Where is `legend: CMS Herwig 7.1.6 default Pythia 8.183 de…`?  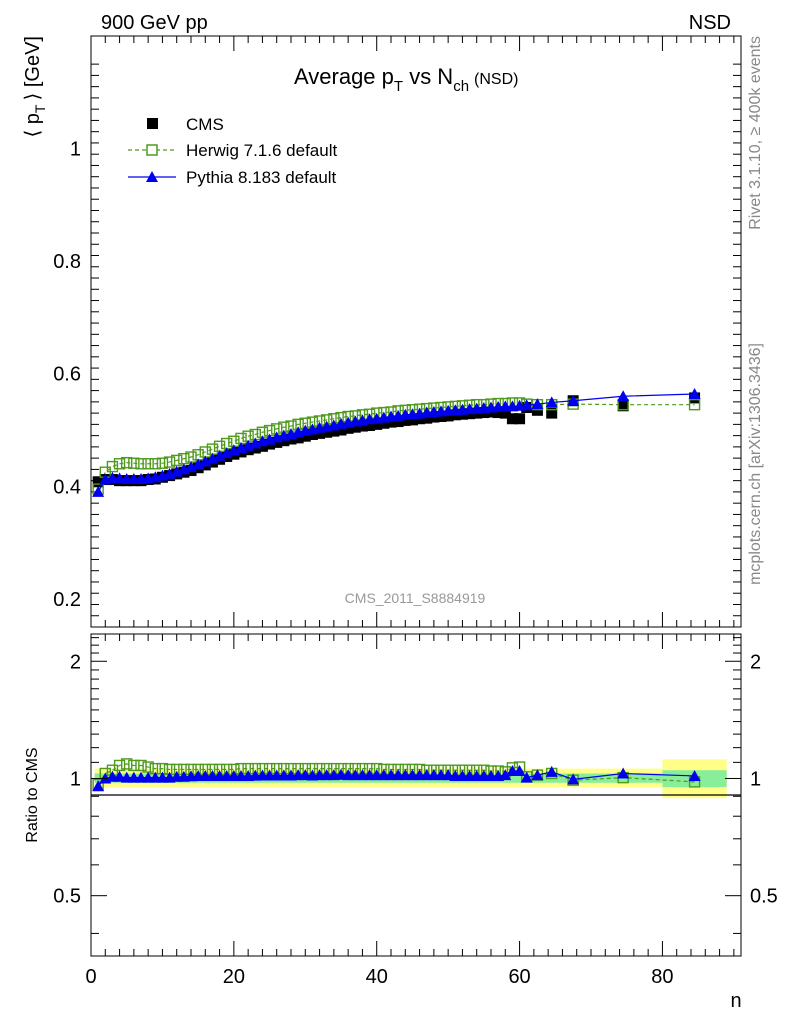
legend: CMS Herwig 7.1.6 default Pythia 8.183 de… is located at coordinates (232, 151).